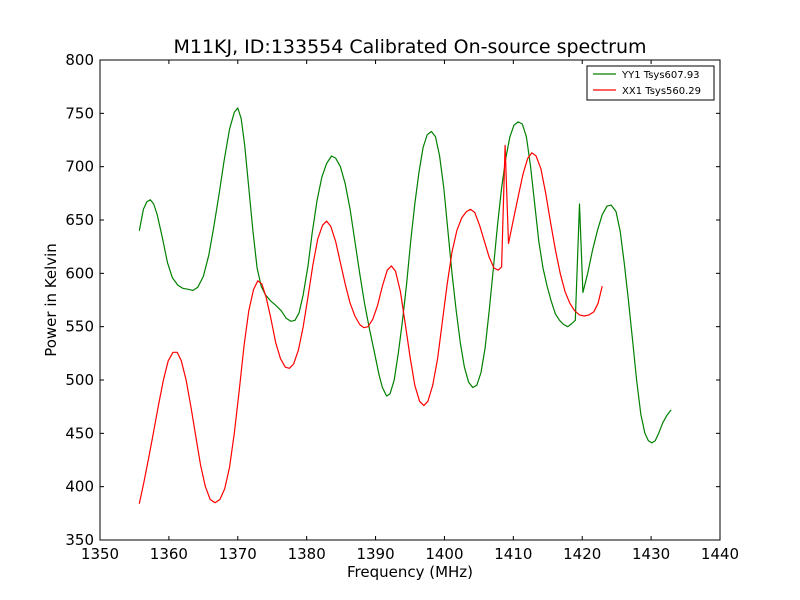 The width and height of the screenshot is (800, 600). What do you see at coordinates (660, 75) in the screenshot?
I see `legend-label-yy1: YY1 Tsys607.93` at bounding box center [660, 75].